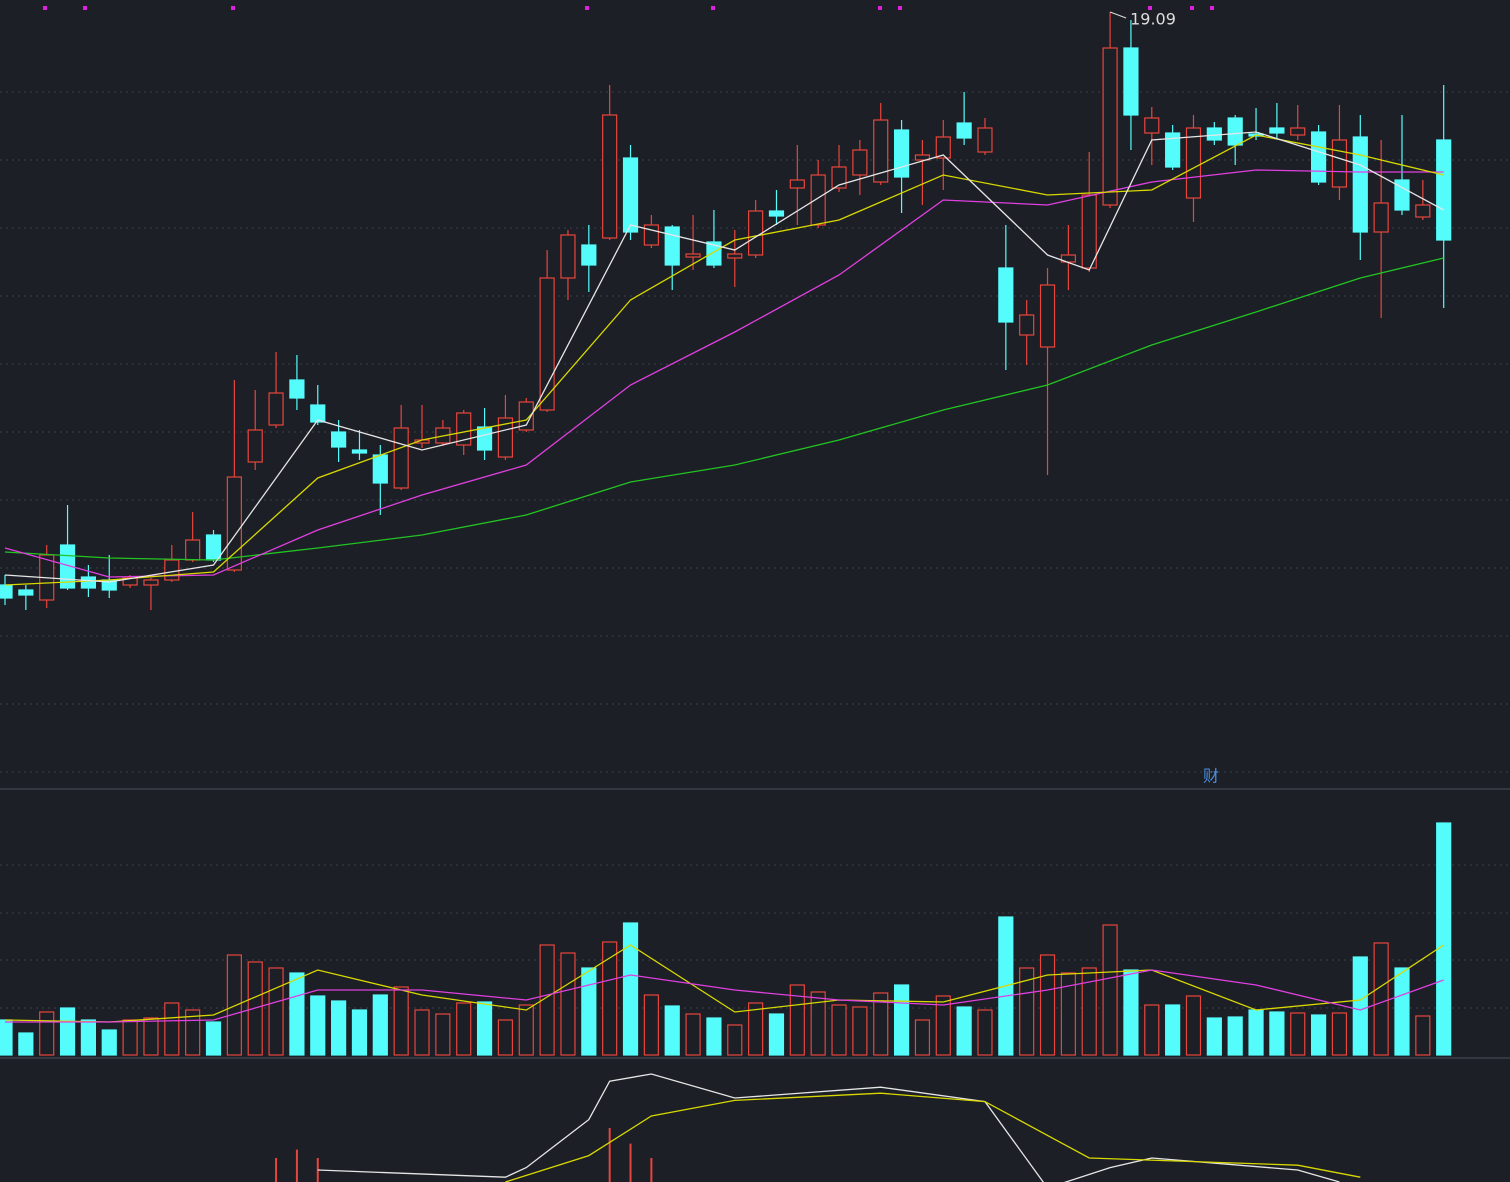 Image resolution: width=1510 pixels, height=1182 pixels. I want to click on signal-dots, so click(628, 8).